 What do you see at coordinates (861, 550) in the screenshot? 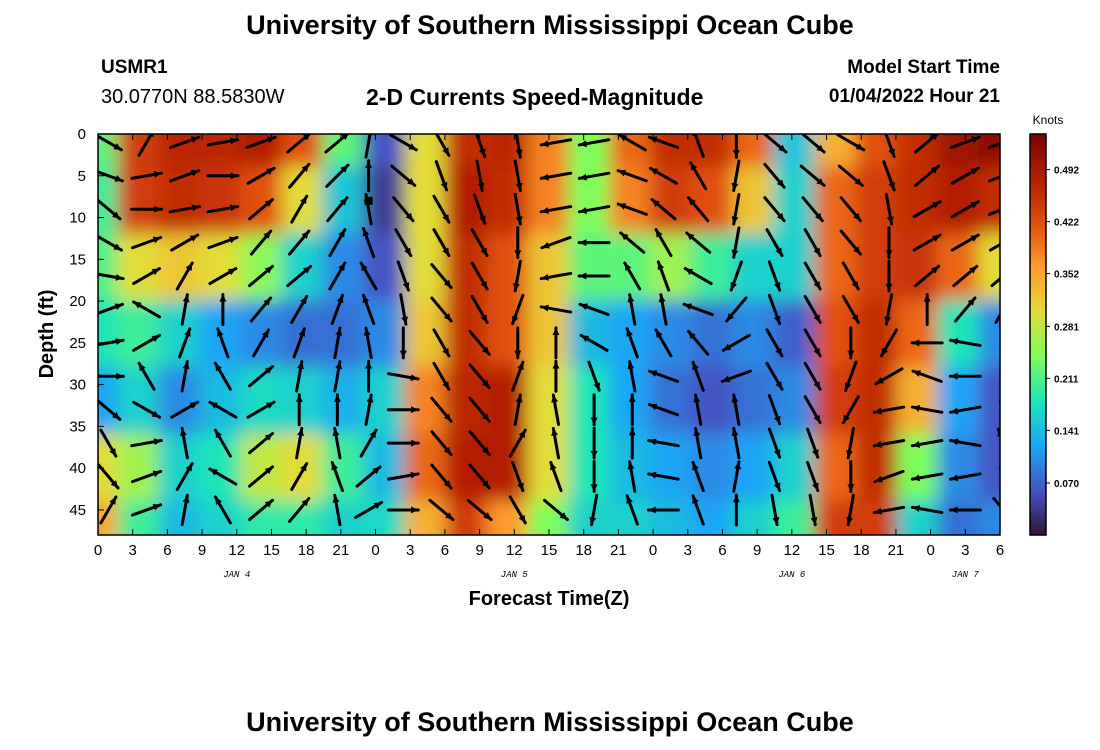
I see `x-tick-label: 18` at bounding box center [861, 550].